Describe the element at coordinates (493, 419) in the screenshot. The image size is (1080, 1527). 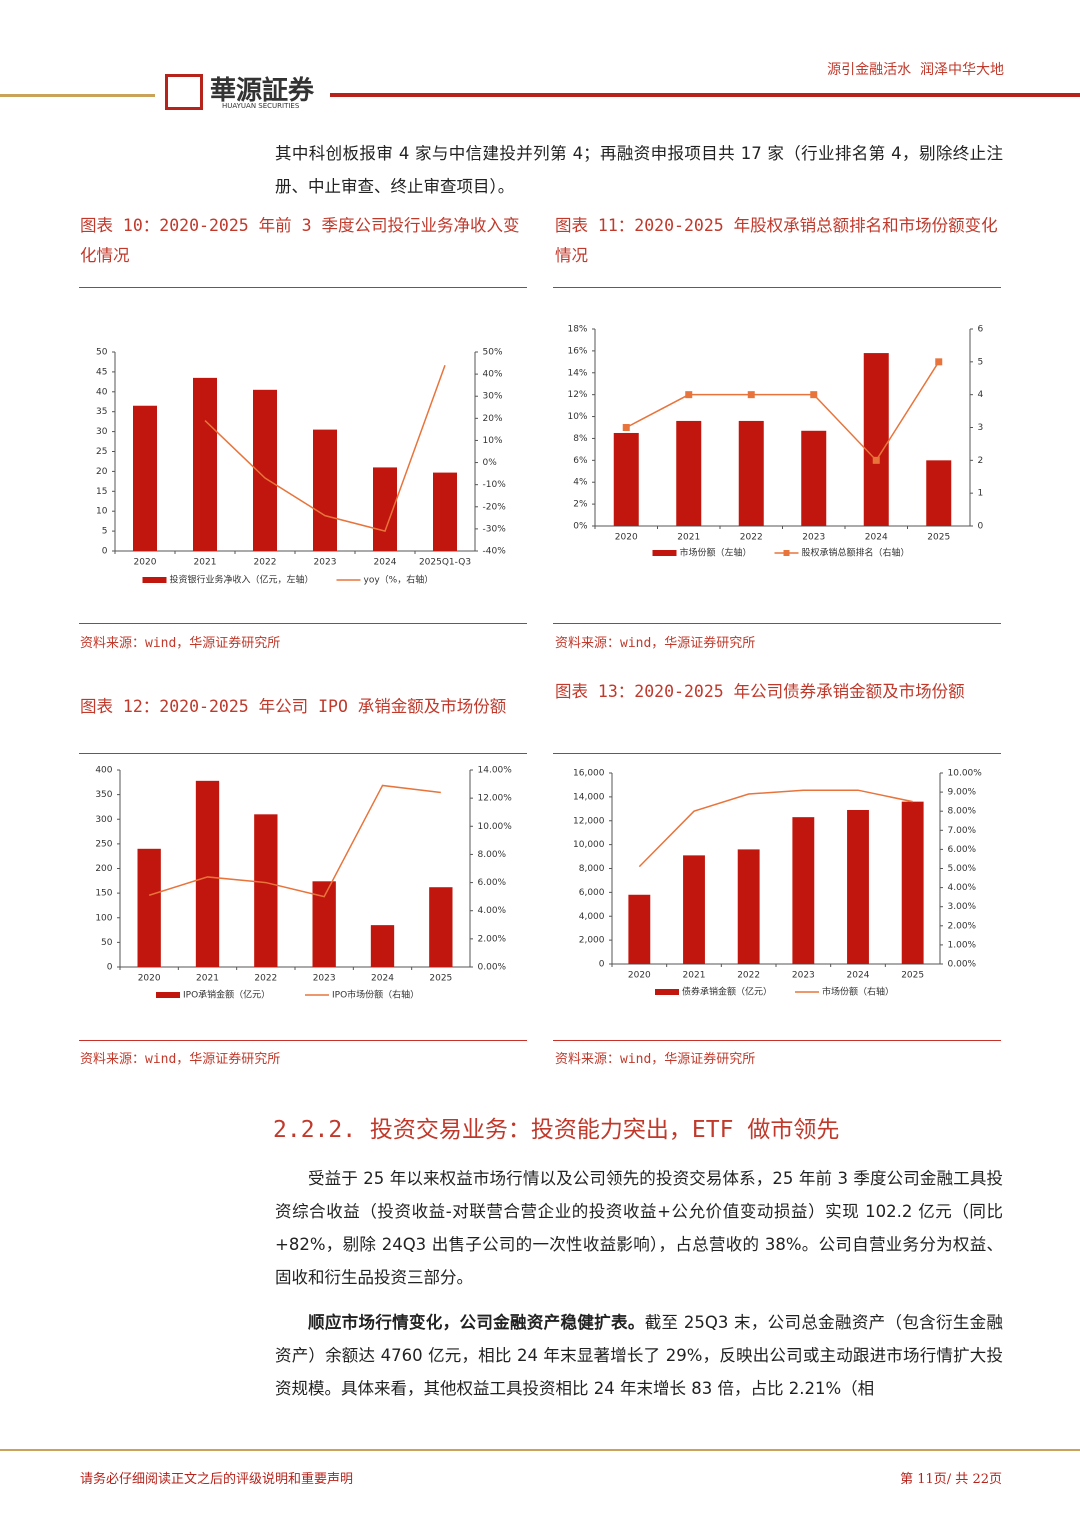
I see `tick-label: 20%` at that location.